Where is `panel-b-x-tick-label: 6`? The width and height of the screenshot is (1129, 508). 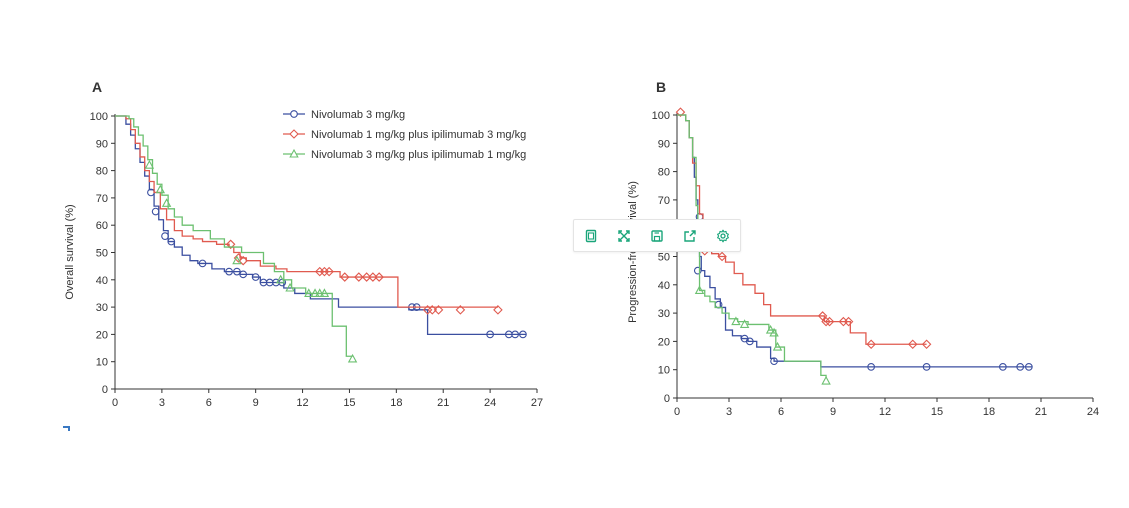 panel-b-x-tick-label: 6 is located at coordinates (781, 412).